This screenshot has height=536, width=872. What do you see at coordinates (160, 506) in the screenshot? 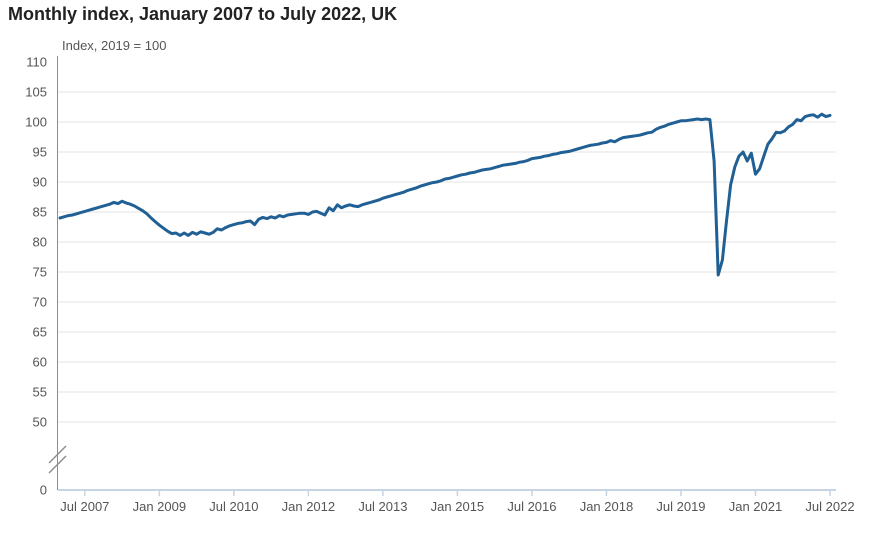
I see `x-axis-label: Jan 2009` at bounding box center [160, 506].